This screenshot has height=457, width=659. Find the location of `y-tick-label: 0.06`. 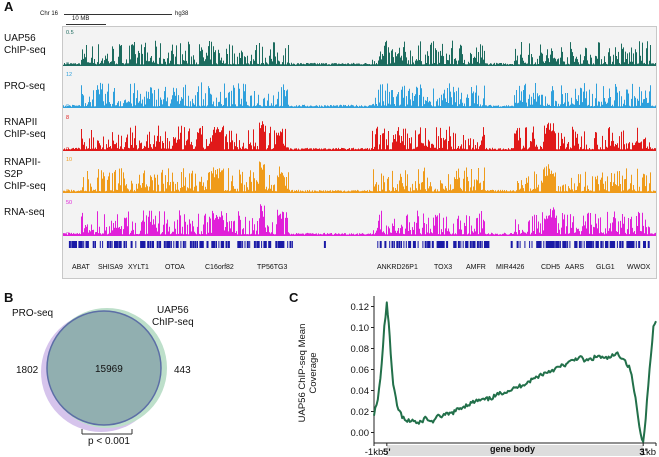

y-tick-label: 0.06 is located at coordinates (360, 370).